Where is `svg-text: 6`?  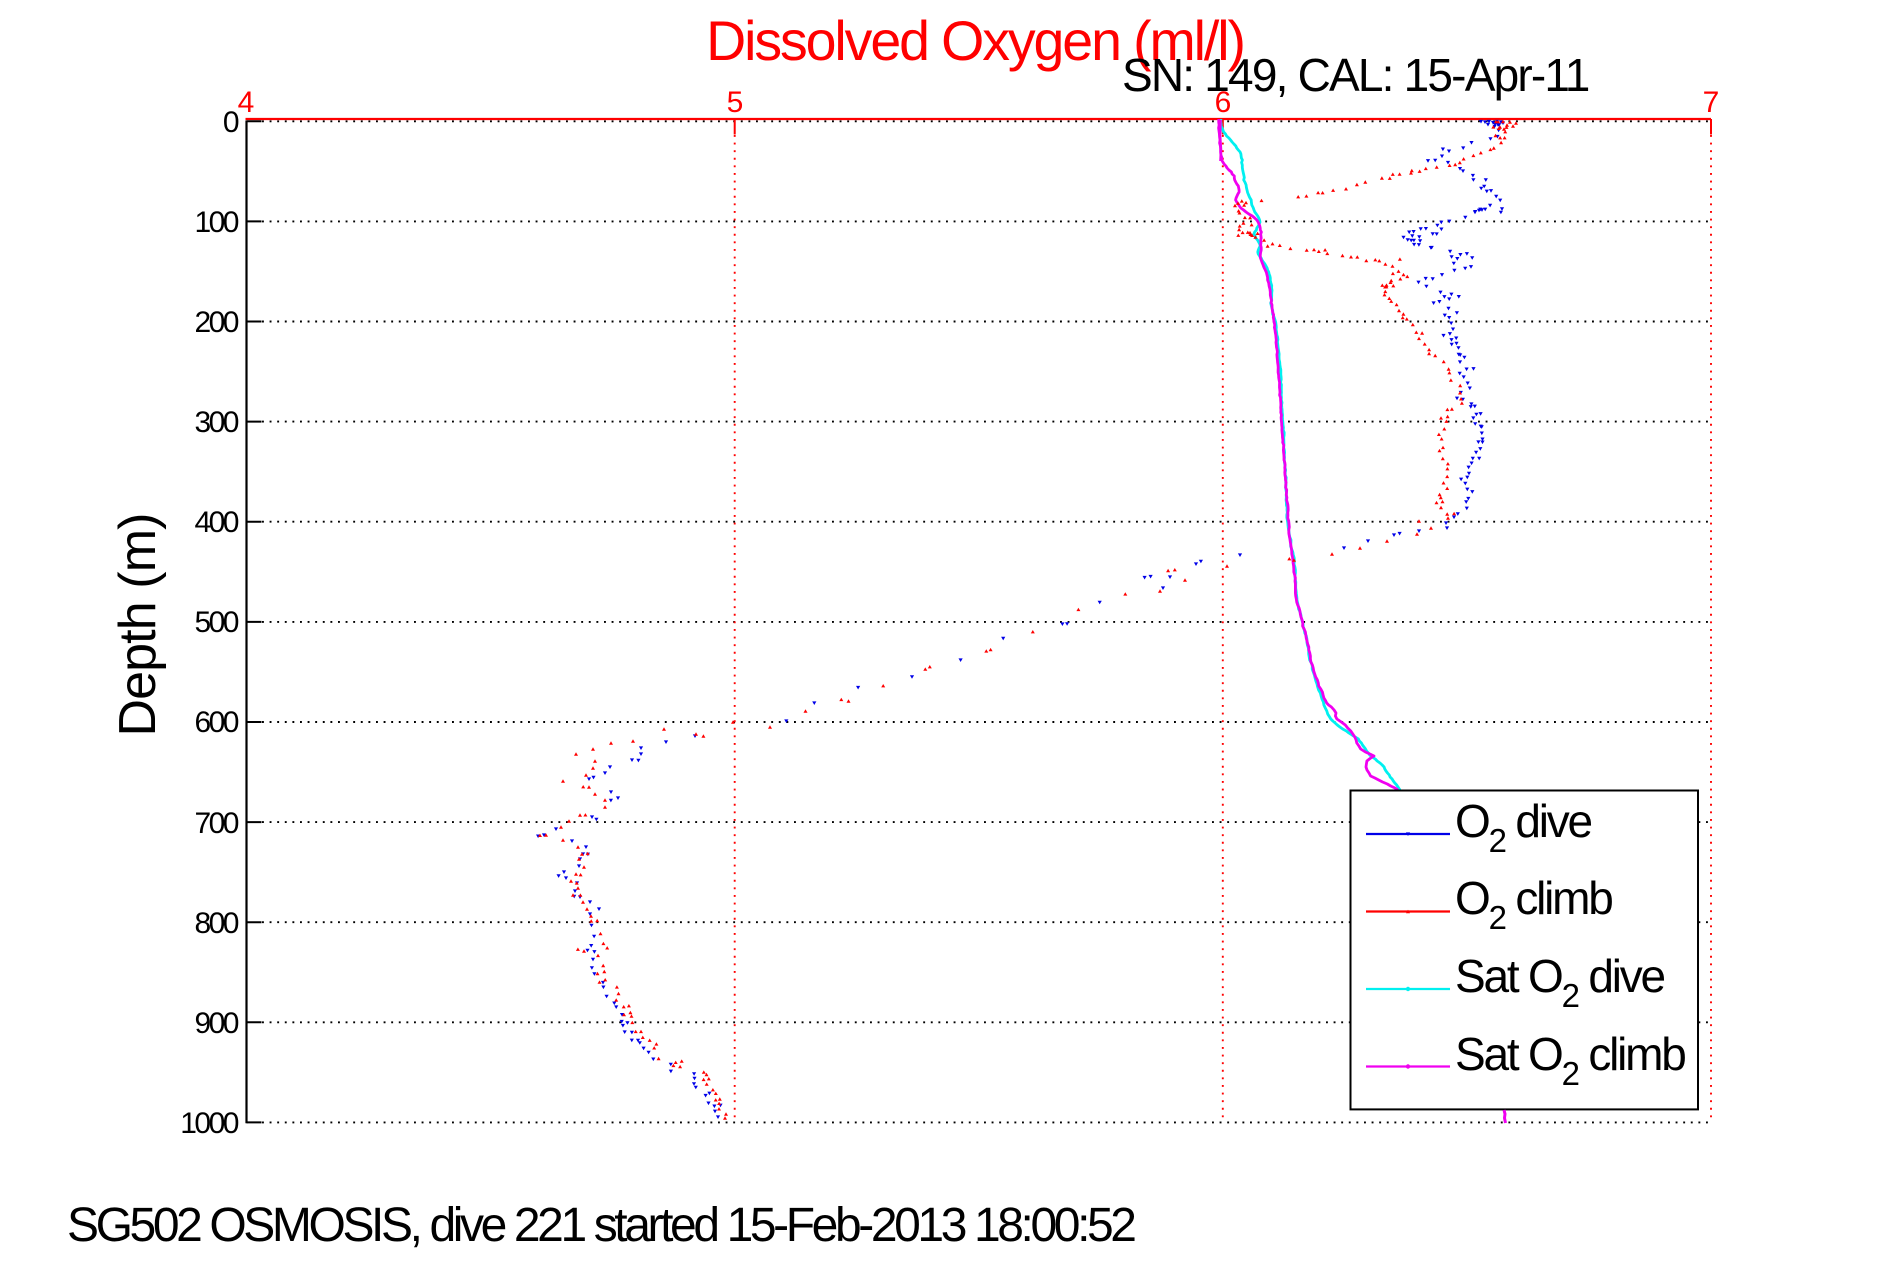 svg-text: 6 is located at coordinates (1223, 102).